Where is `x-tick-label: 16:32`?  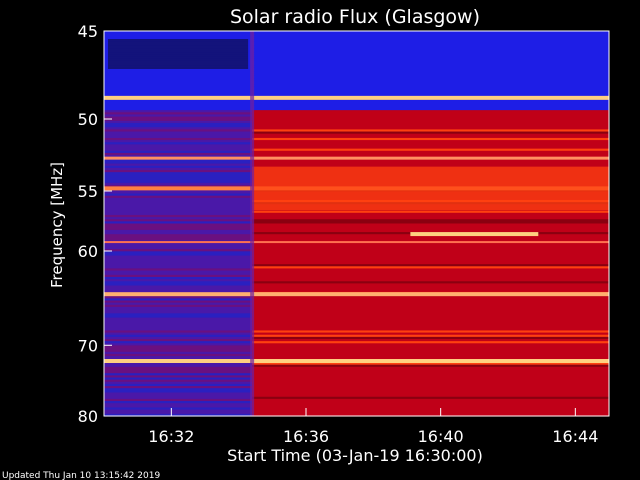
x-tick-label: 16:32 is located at coordinates (171, 436).